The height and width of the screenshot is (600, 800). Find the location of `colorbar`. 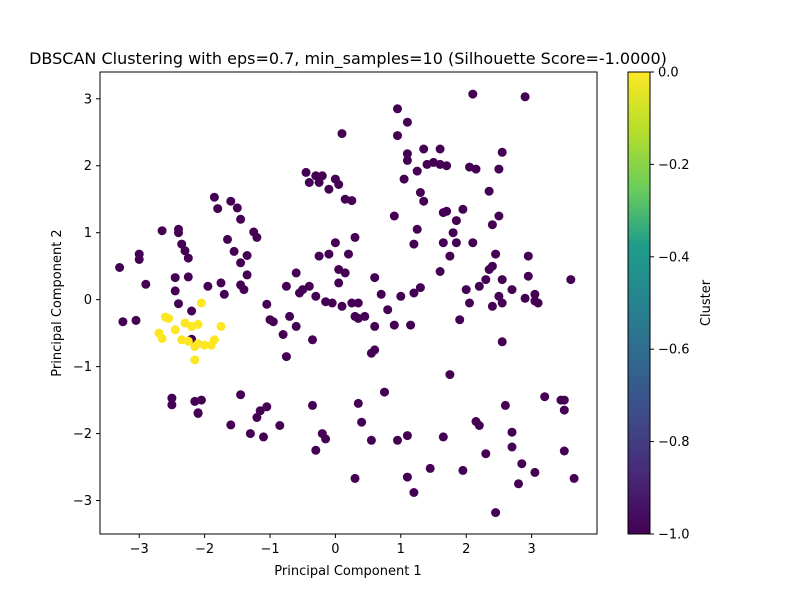

colorbar is located at coordinates (639, 303).